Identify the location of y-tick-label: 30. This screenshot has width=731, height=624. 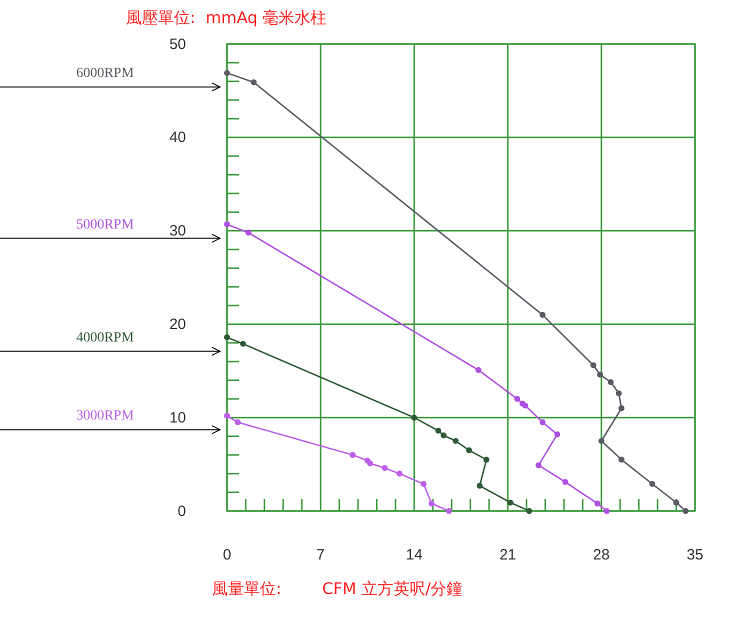
(177, 231).